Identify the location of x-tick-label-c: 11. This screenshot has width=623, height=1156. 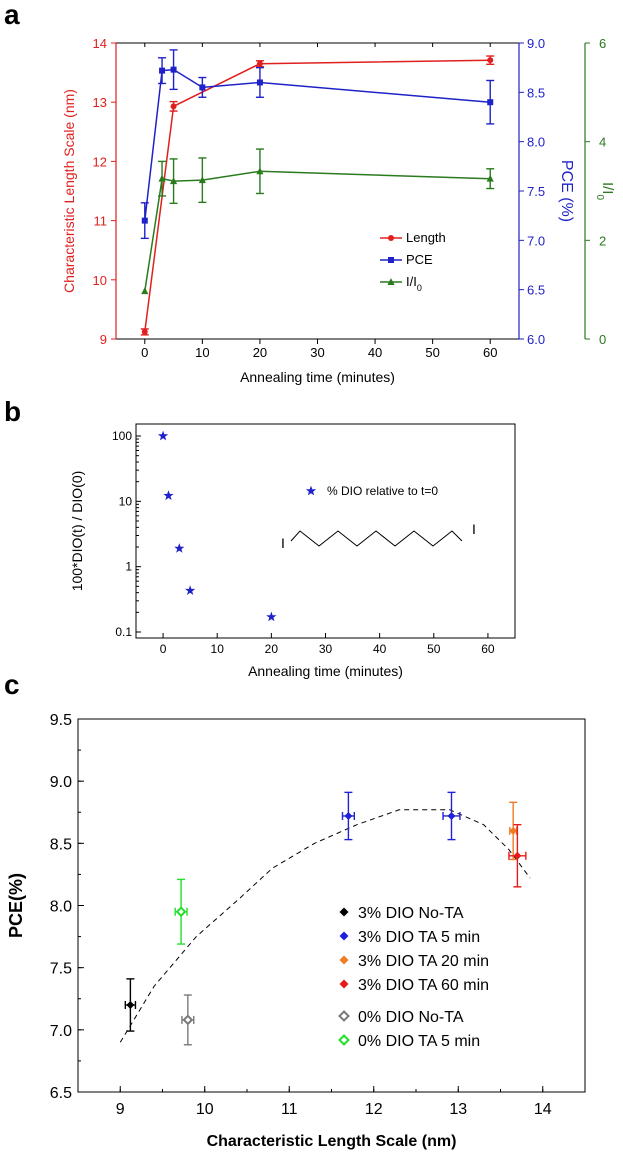
(289, 1109).